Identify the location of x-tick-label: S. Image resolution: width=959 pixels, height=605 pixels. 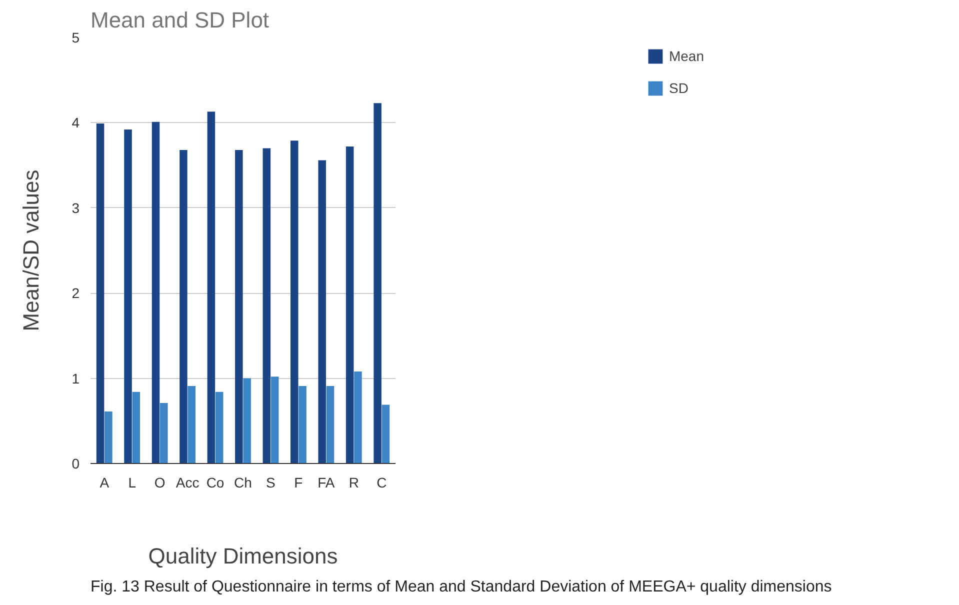
(271, 482).